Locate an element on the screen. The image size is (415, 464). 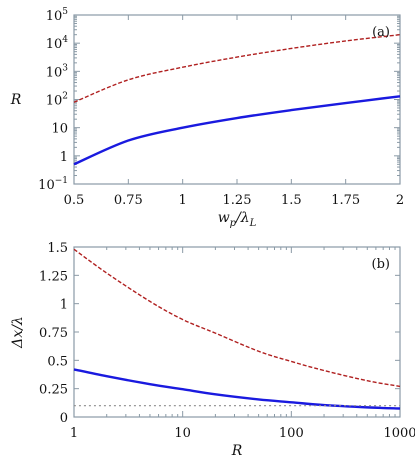
panel-a-y-tick-label: 10² is located at coordinates (57, 100).